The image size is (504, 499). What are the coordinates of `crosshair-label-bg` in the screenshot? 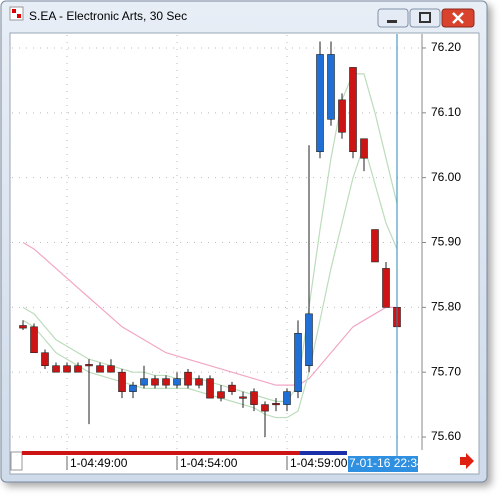 It's located at (383, 464).